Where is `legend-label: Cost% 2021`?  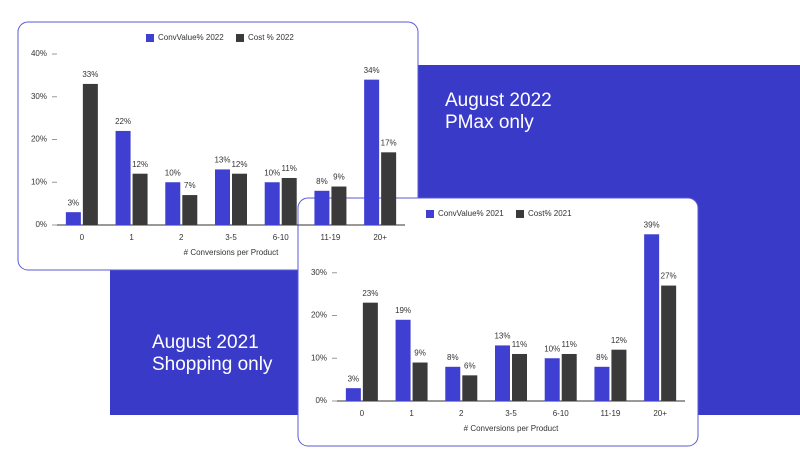
legend-label: Cost% 2021 is located at coordinates (550, 213).